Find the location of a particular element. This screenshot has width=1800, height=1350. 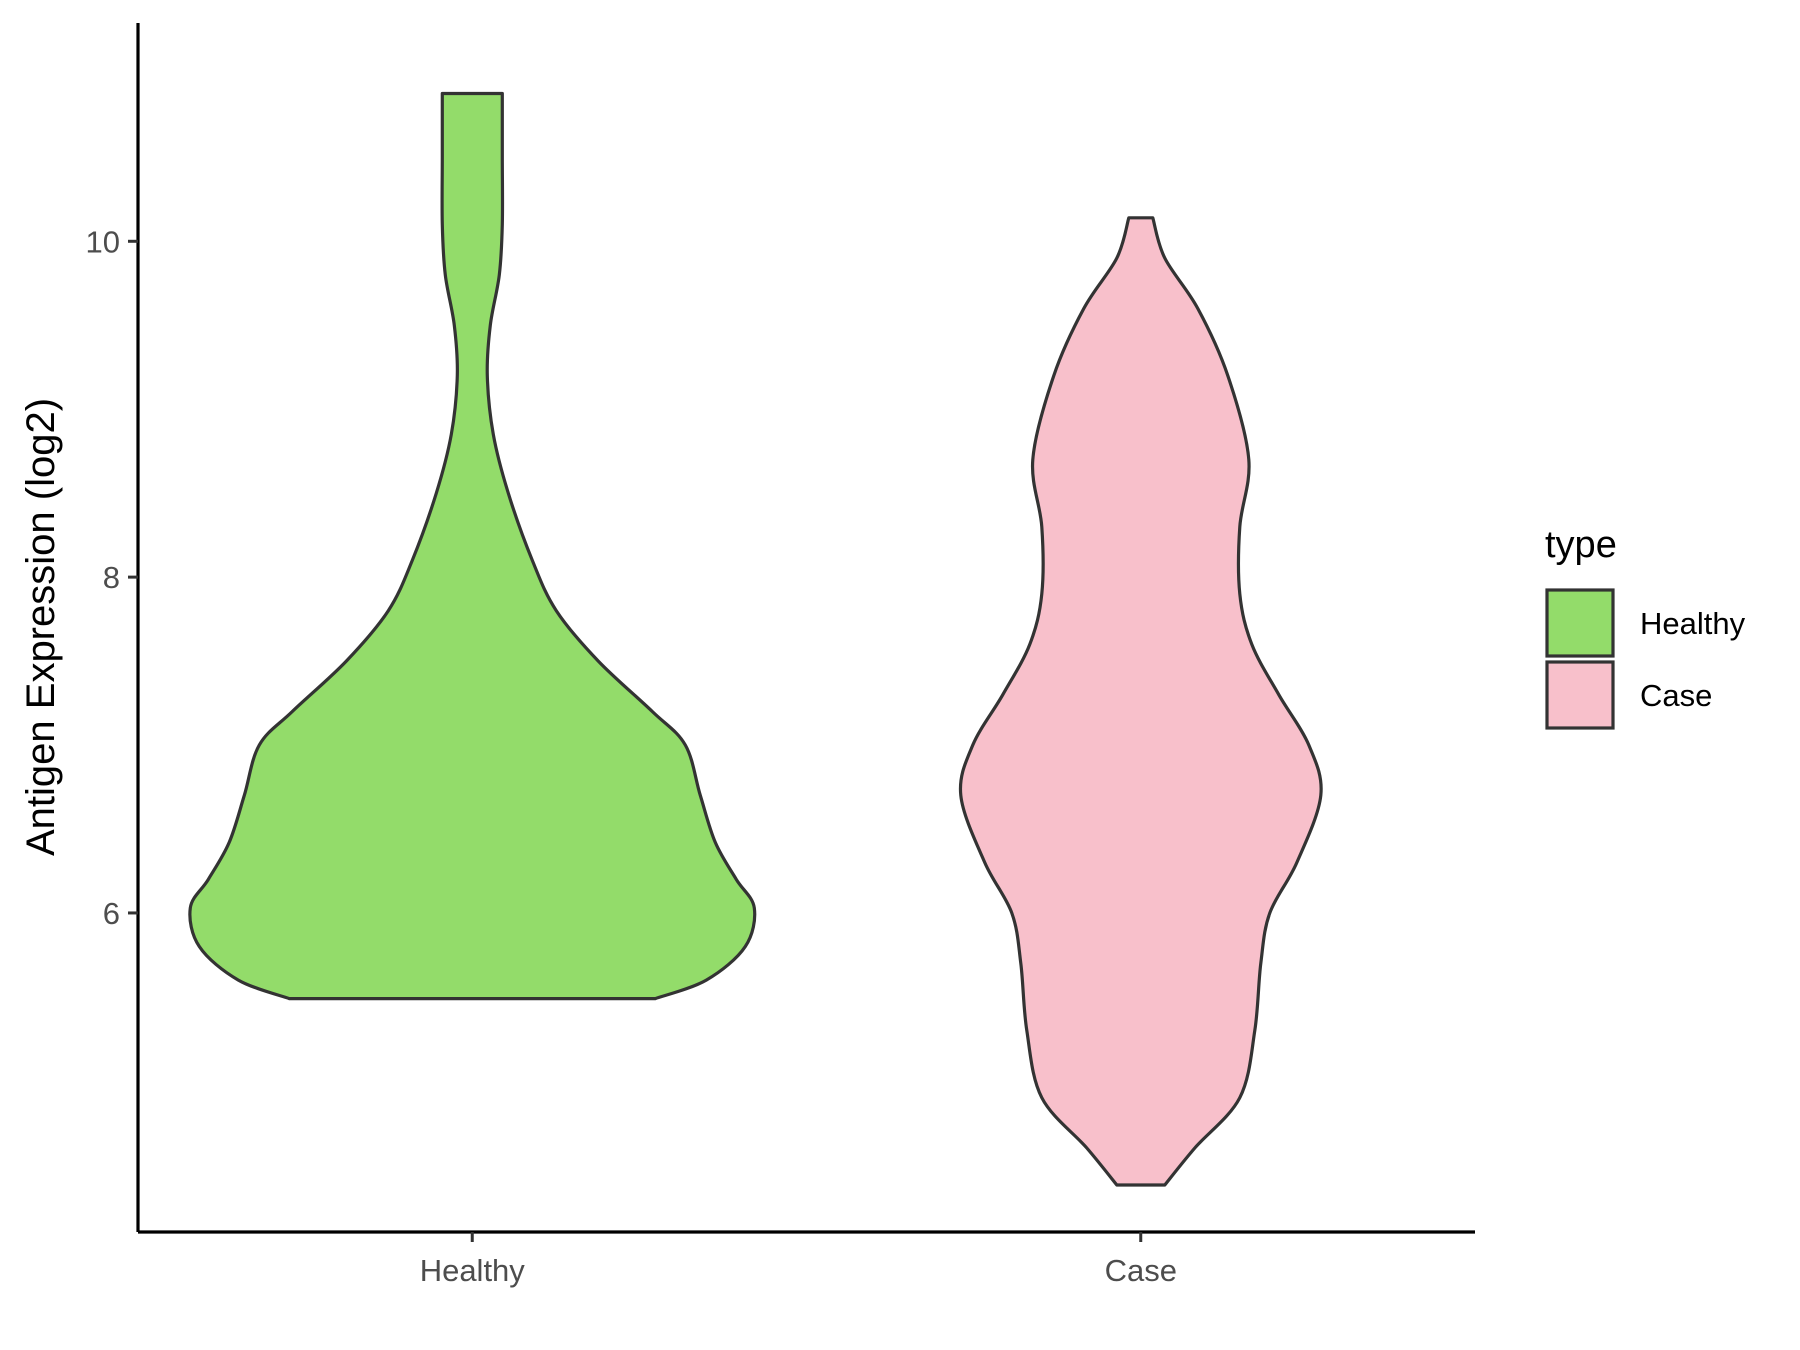

y-axis-title: Antigen Expression (log2) is located at coordinates (41, 627).